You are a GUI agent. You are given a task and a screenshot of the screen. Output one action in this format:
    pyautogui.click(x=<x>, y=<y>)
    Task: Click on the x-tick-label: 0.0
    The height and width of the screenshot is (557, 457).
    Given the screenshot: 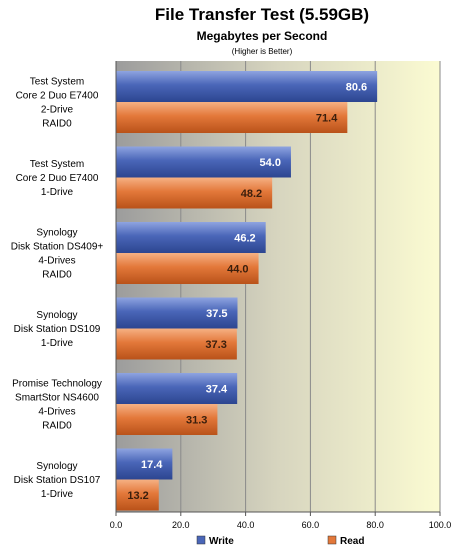 What is the action you would take?
    pyautogui.click(x=116, y=525)
    